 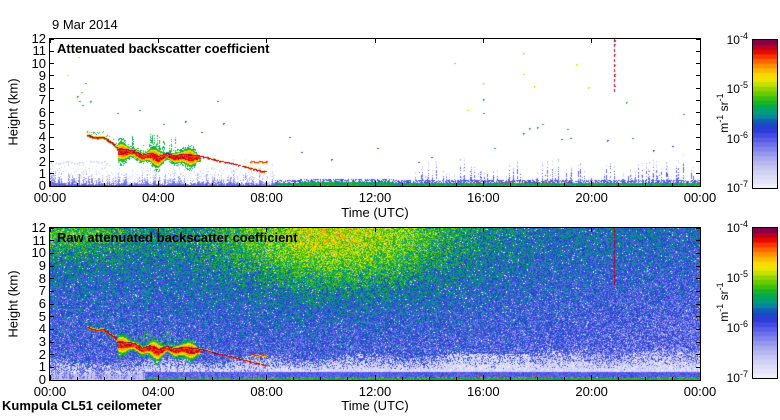 I want to click on top-x-axis-label: Time (UTC), so click(x=375, y=212).